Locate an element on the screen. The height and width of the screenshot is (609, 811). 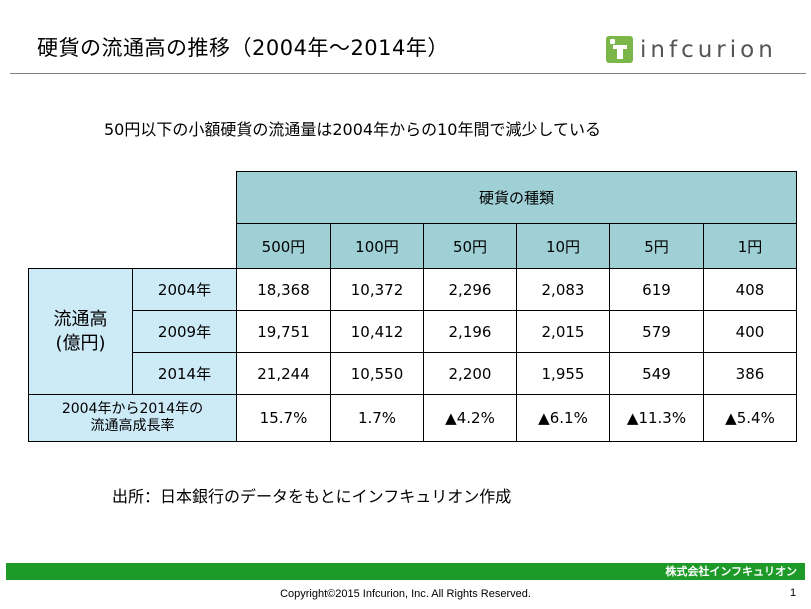
headline: 50円以下の小額硬貨の流通量は2004年からの10年間で減少している is located at coordinates (352, 129).